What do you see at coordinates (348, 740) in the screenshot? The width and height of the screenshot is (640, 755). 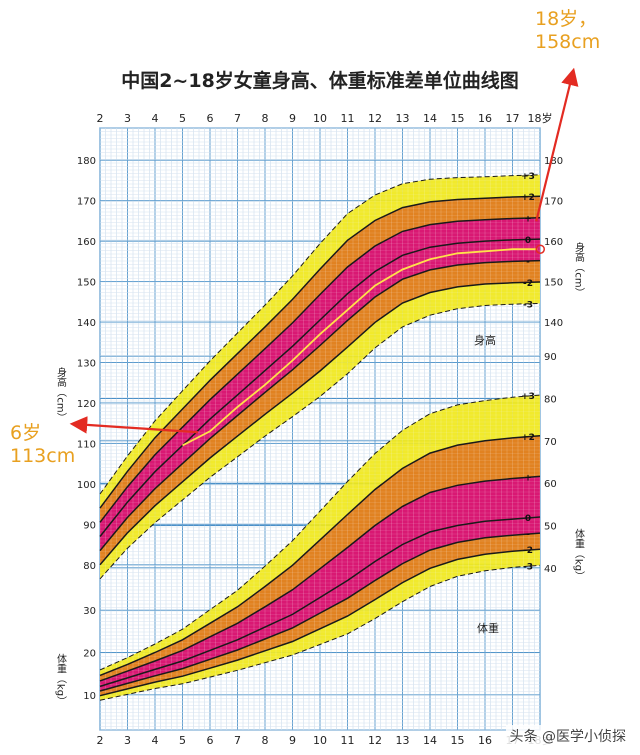 I see `x-tick-bottom: 11` at bounding box center [348, 740].